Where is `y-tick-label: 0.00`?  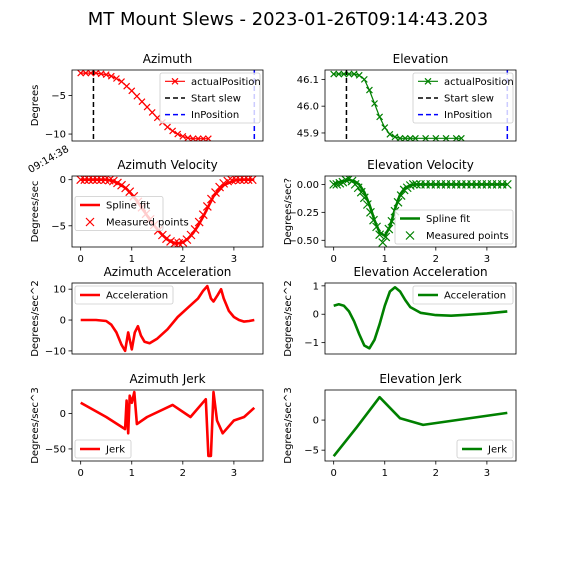
y-tick-label: 0.00 is located at coordinates (308, 185).